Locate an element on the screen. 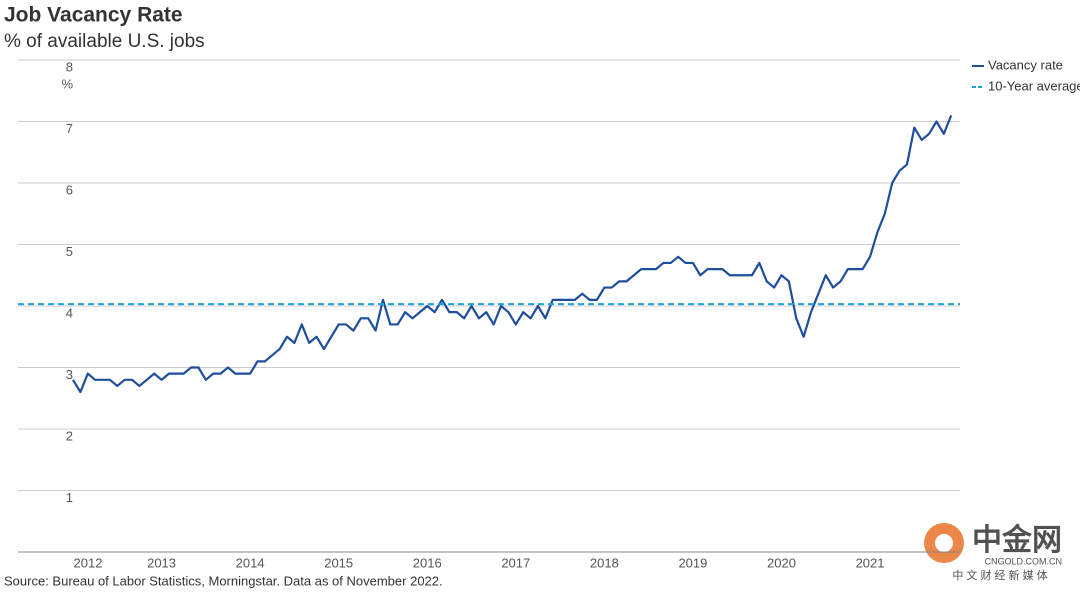 The height and width of the screenshot is (594, 1080). watermark-tagline: 中 文 财 经 新 媒 体 is located at coordinates (999, 575).